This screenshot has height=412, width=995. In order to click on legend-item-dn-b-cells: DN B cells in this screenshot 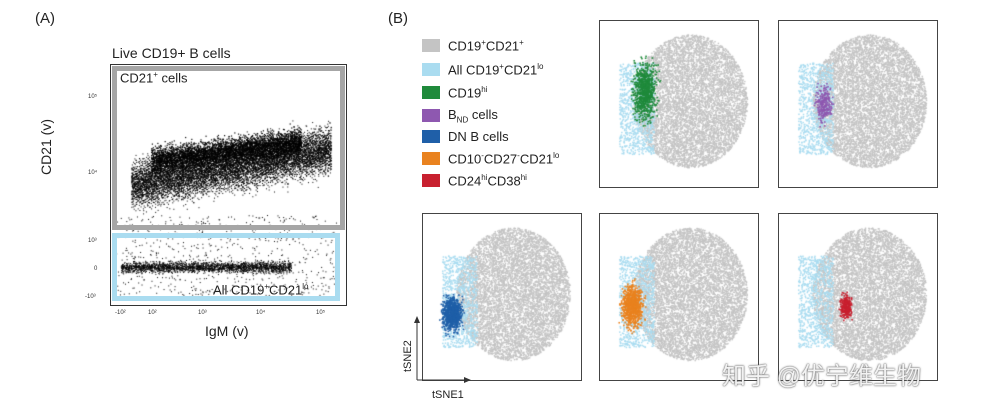, I will do `click(465, 136)`.